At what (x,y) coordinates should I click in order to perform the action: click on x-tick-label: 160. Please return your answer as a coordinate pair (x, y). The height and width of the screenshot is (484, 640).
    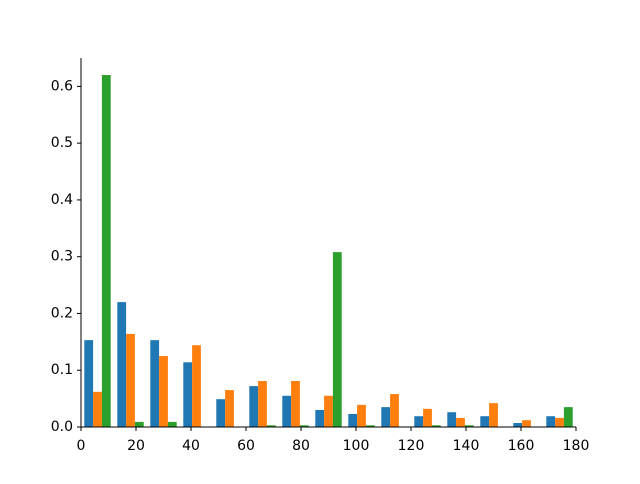
    Looking at the image, I should click on (521, 446).